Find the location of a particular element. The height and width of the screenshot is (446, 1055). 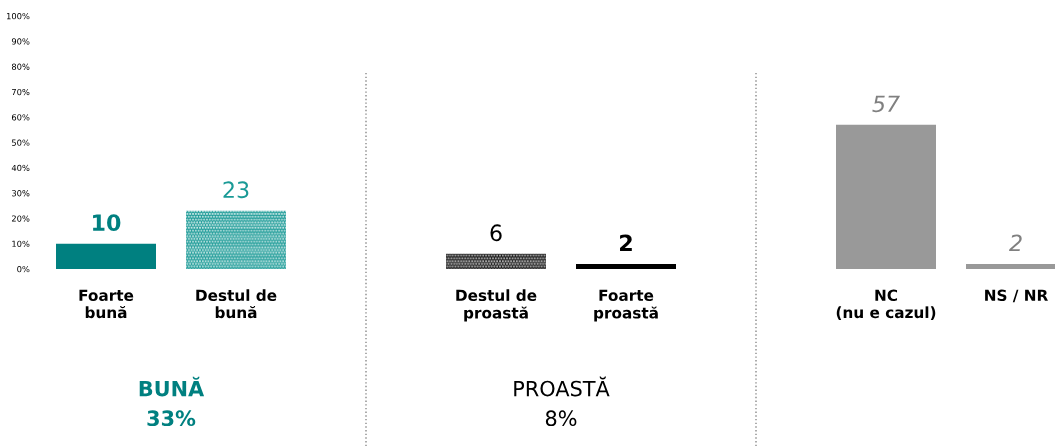

x-tick-label: NS / NR is located at coordinates (1016, 296).